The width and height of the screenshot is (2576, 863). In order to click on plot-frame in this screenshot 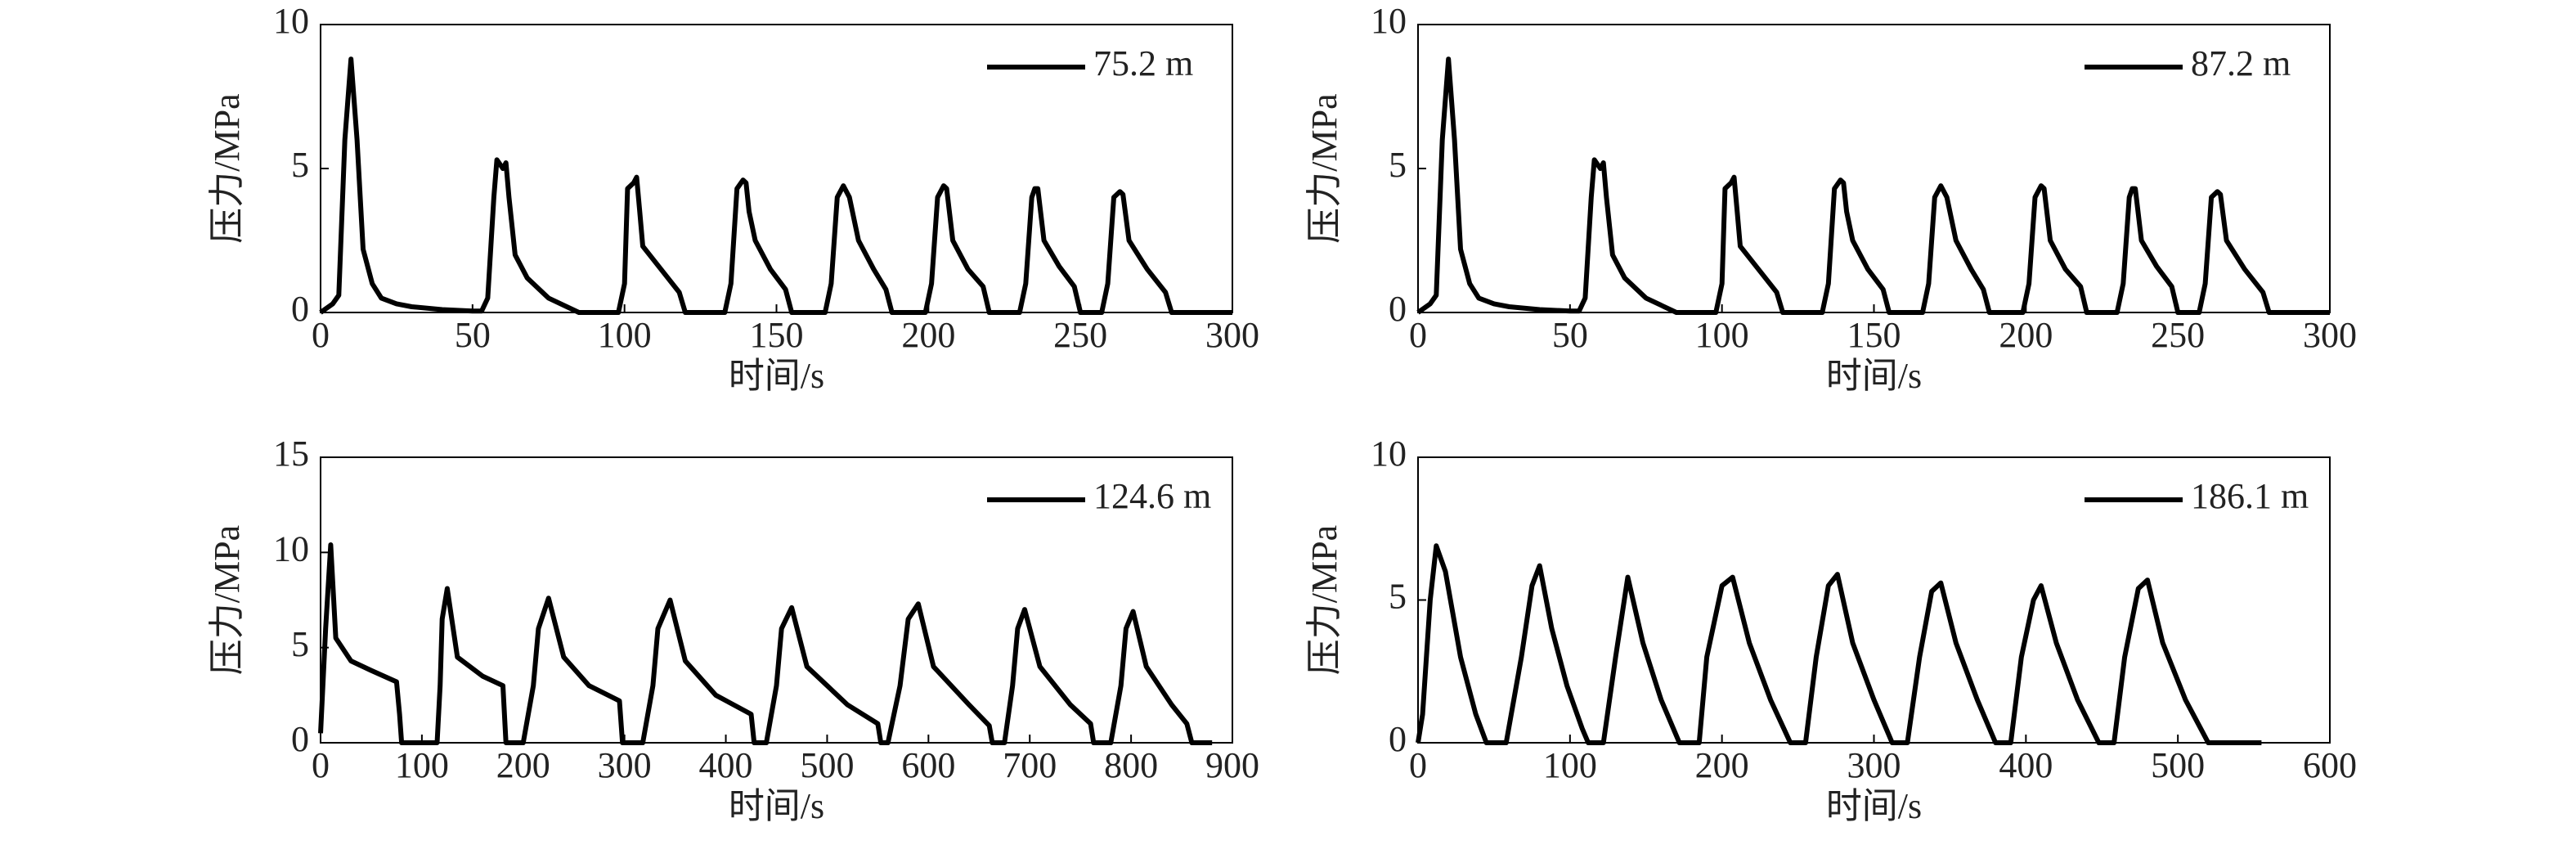, I will do `click(776, 600)`.